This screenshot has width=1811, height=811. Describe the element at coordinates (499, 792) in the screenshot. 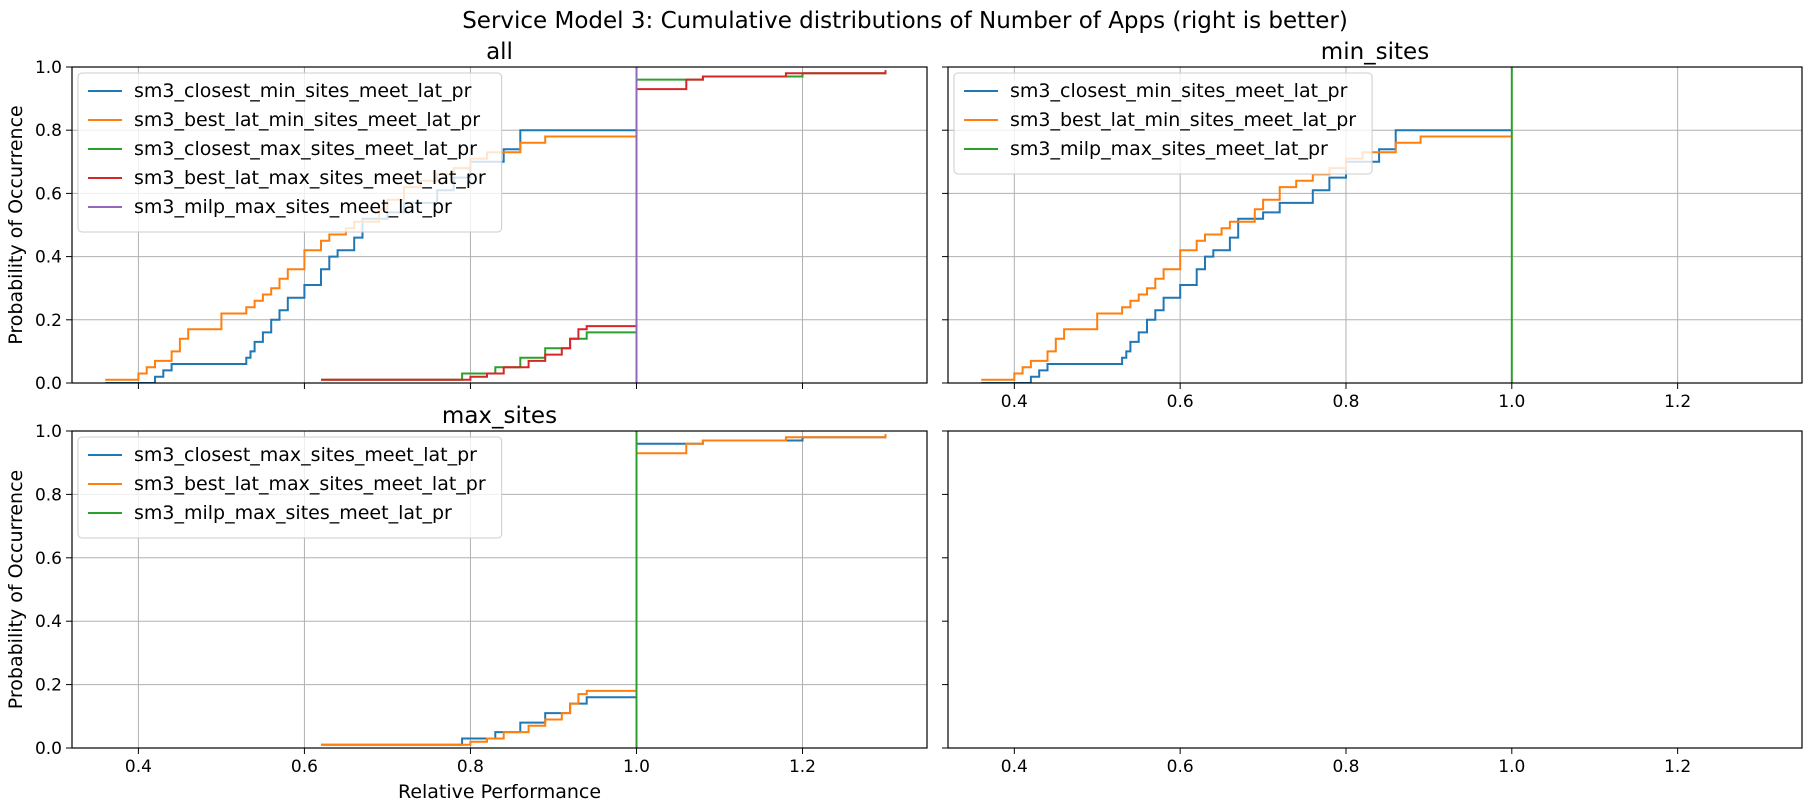

I see `x-axis-label: Relative Performance` at that location.